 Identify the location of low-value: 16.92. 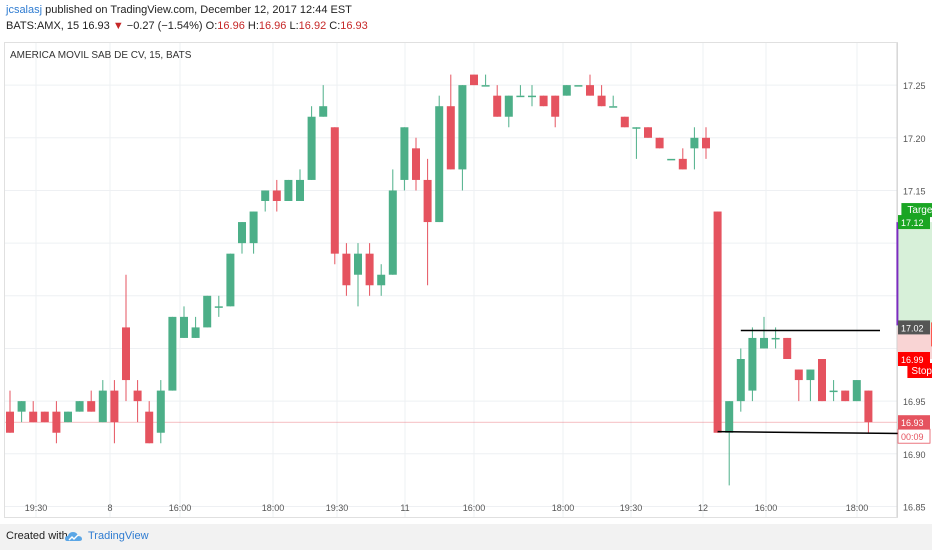
(312, 26).